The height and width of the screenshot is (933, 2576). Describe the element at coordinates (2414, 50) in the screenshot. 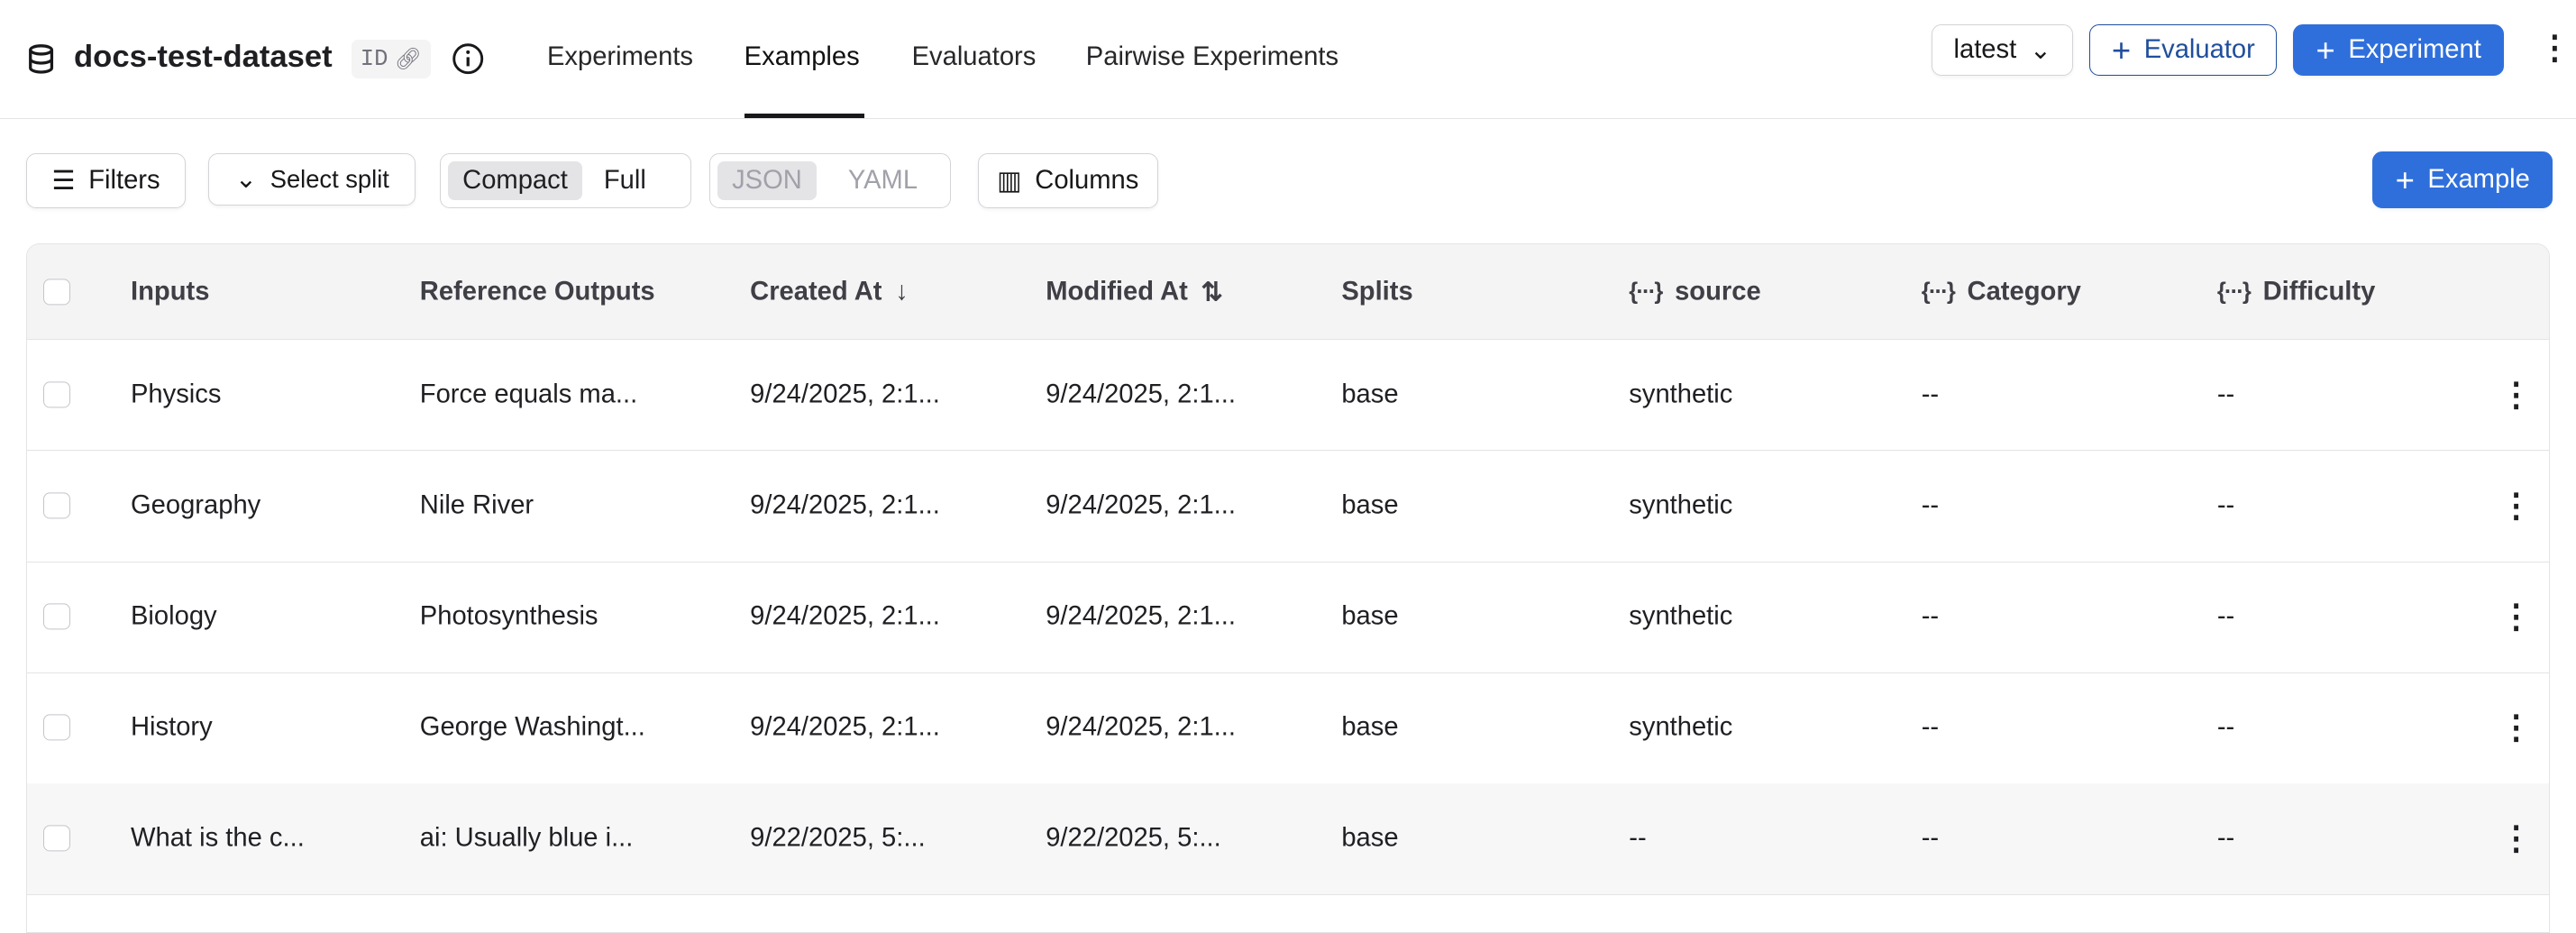

I see `experiment-label: Experiment` at that location.